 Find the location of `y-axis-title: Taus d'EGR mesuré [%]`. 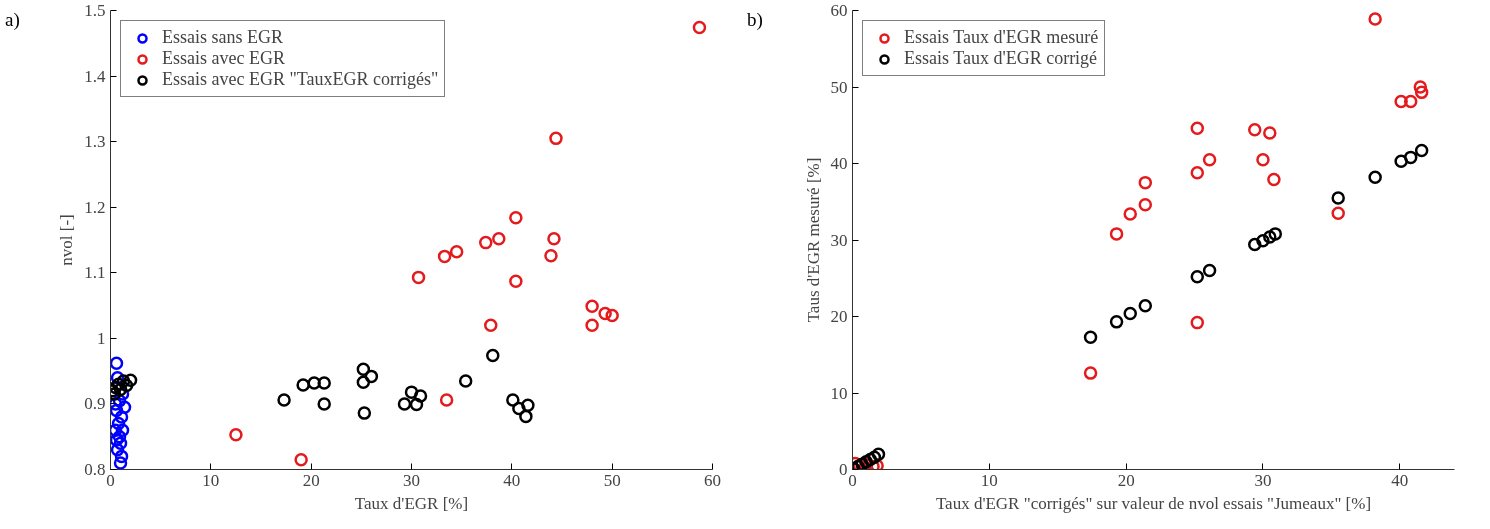

y-axis-title: Taus d'EGR mesuré [%] is located at coordinates (813, 240).